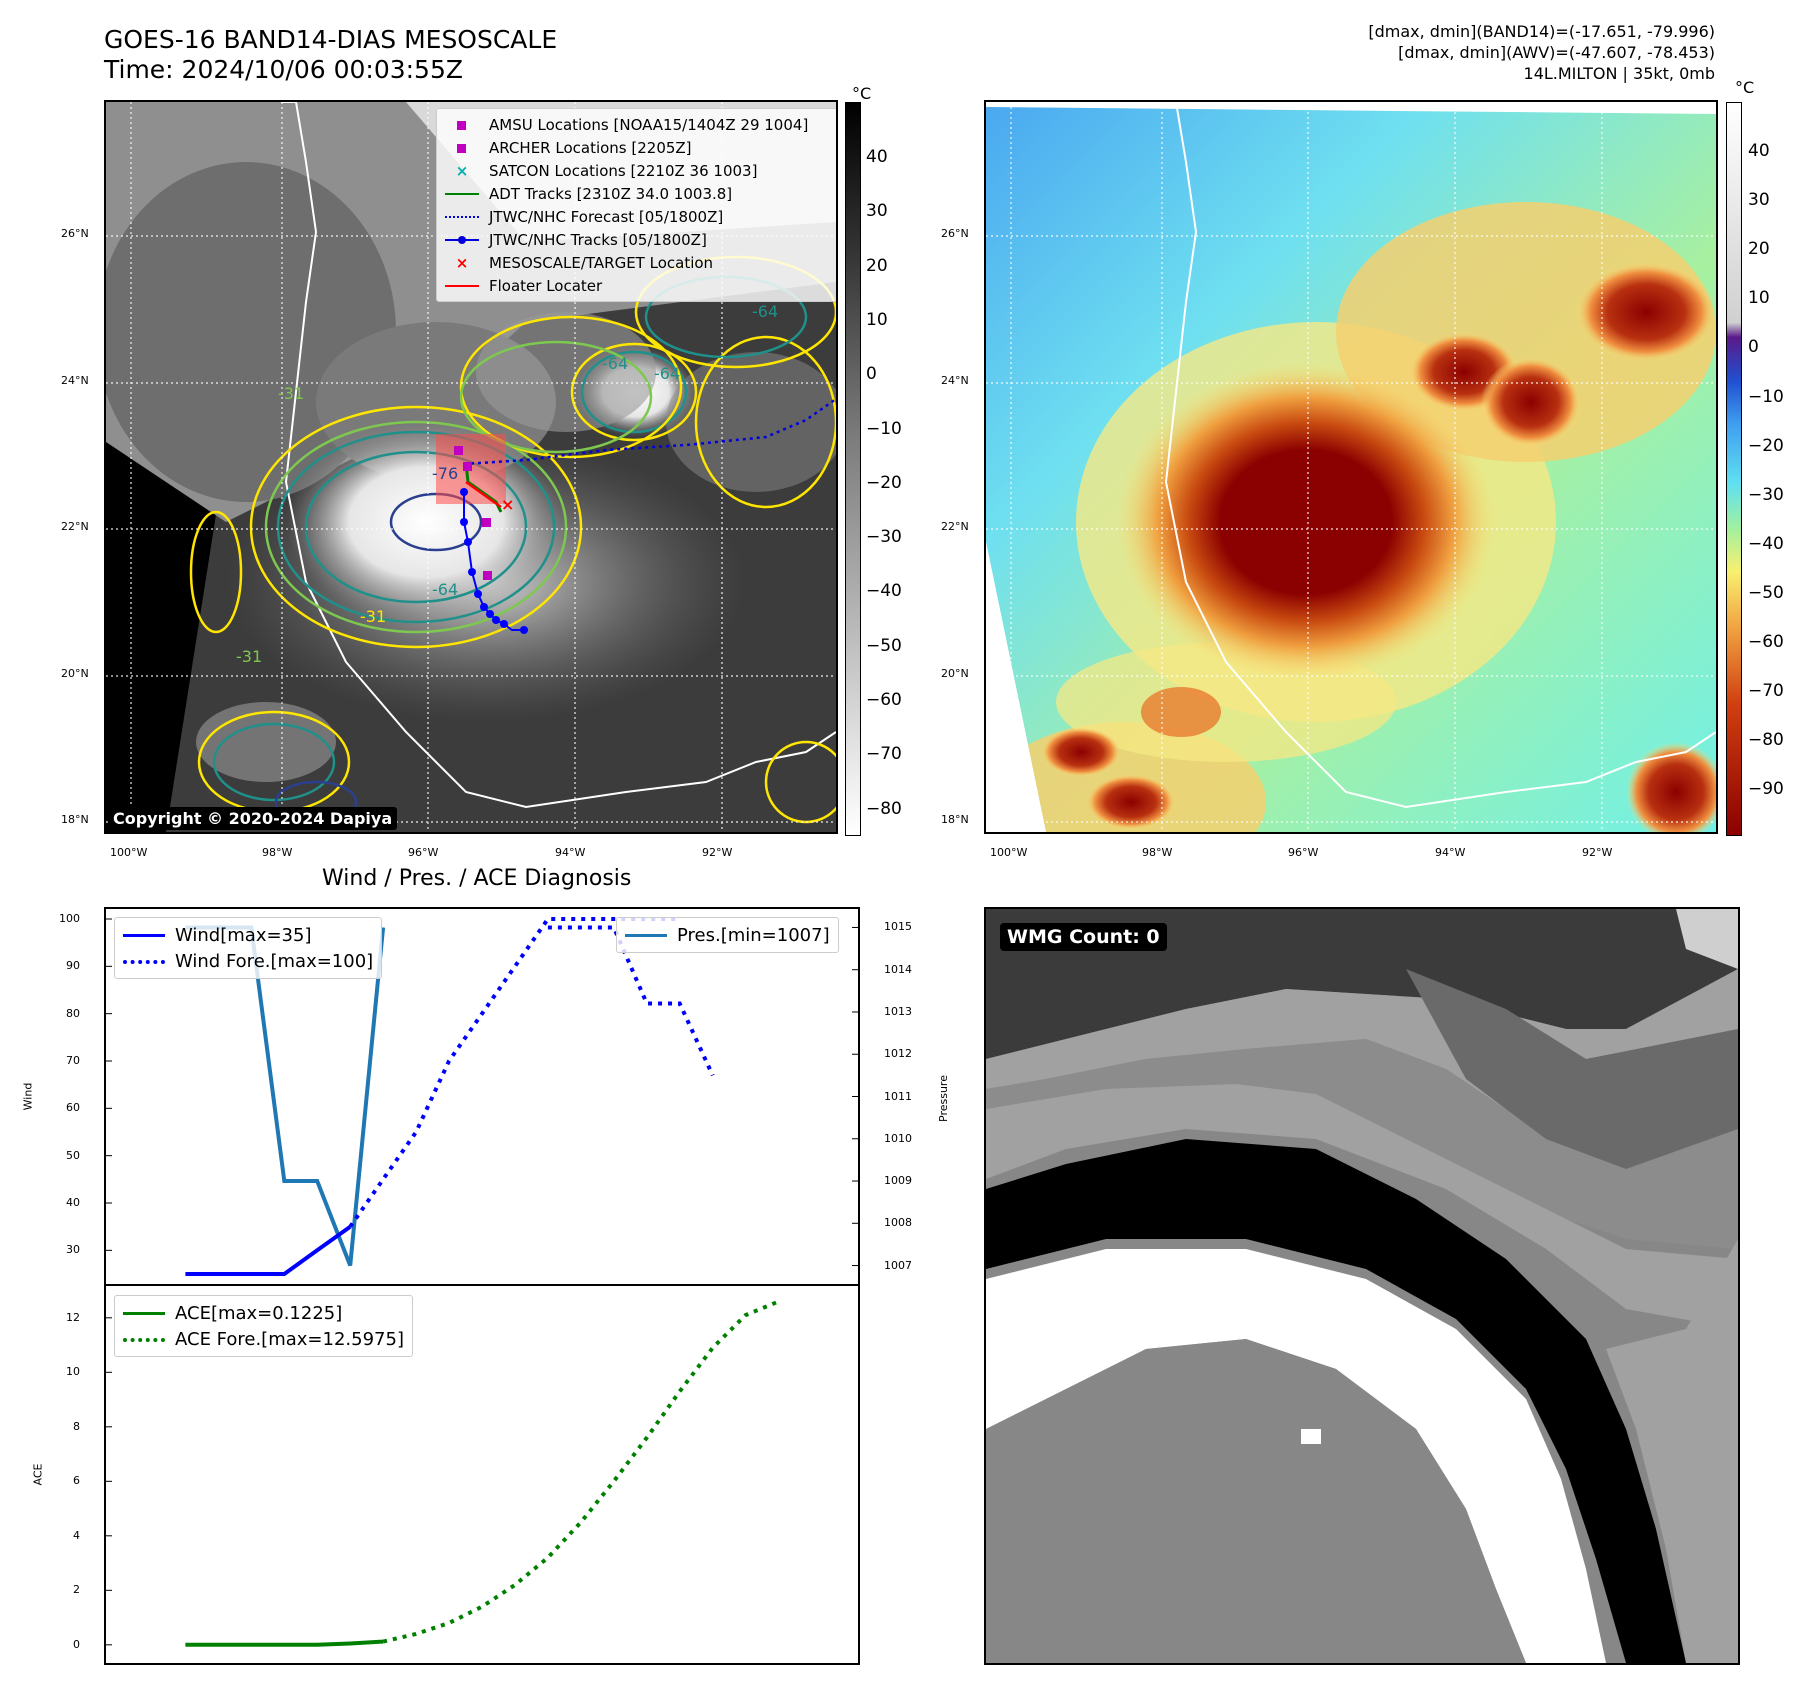 This screenshot has width=1797, height=1690. What do you see at coordinates (639, 285) in the screenshot?
I see `legend-item: Floater Locater` at bounding box center [639, 285].